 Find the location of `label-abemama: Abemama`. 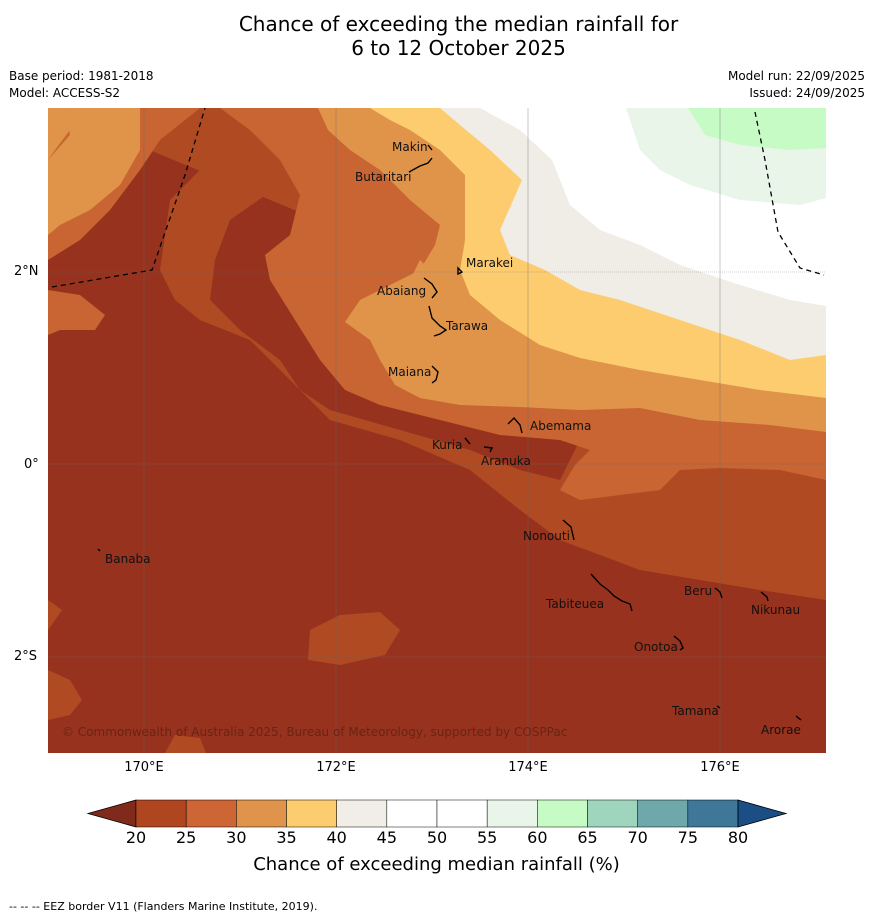

label-abemama: Abemama is located at coordinates (560, 426).